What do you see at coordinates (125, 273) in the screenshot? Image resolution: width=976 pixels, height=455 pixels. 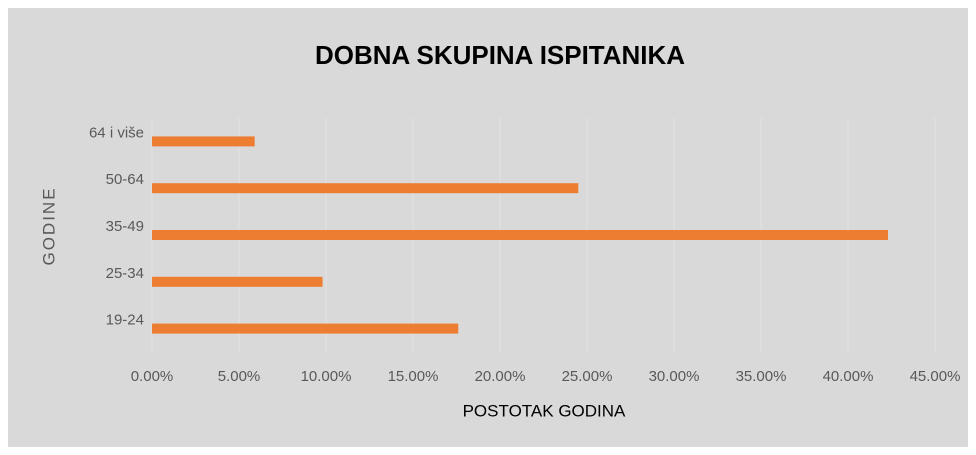 I see `y-tick-label: 25-34` at bounding box center [125, 273].